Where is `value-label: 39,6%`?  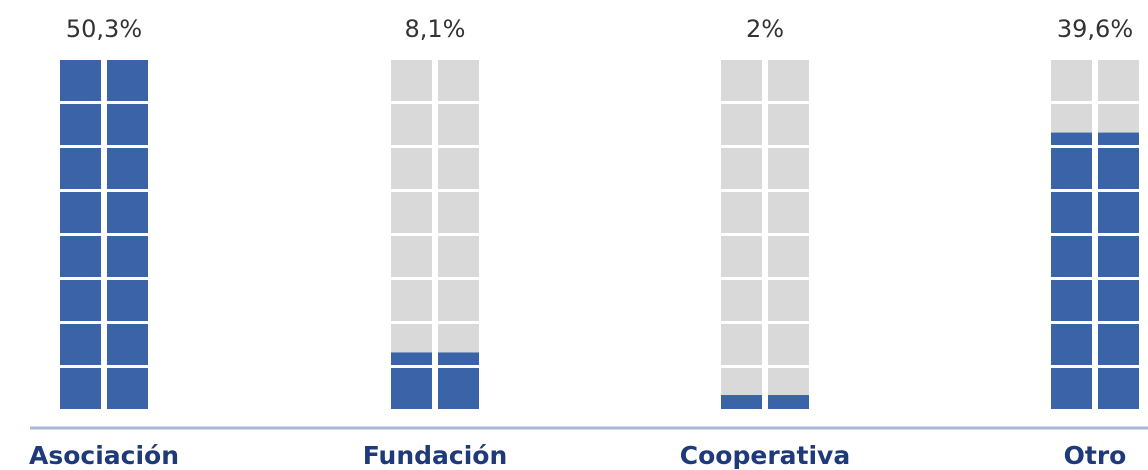
value-label: 39,6% is located at coordinates (1095, 29).